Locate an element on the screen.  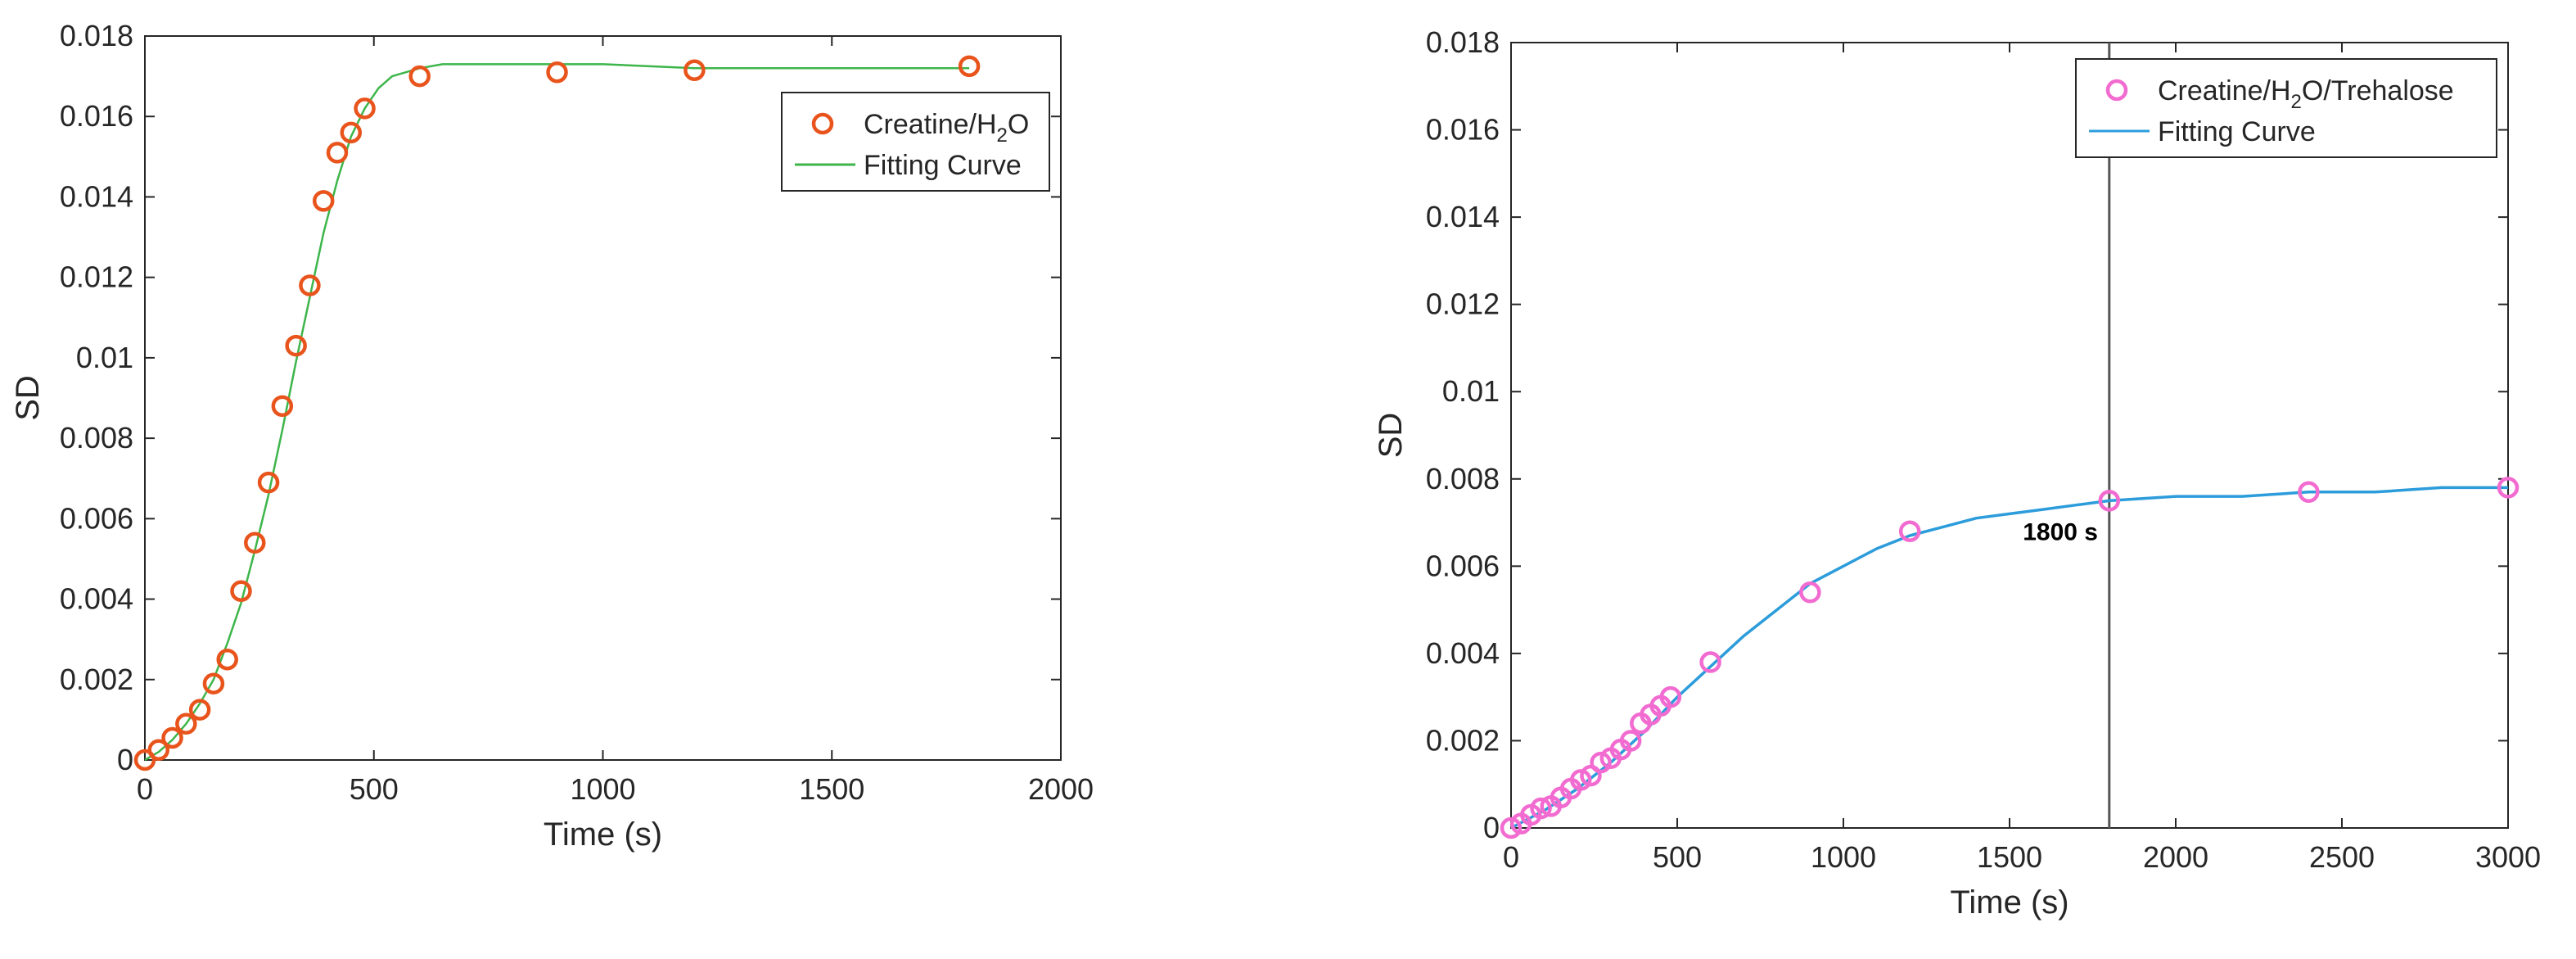
chart-1-y-tick-label: 0 is located at coordinates (125, 759).